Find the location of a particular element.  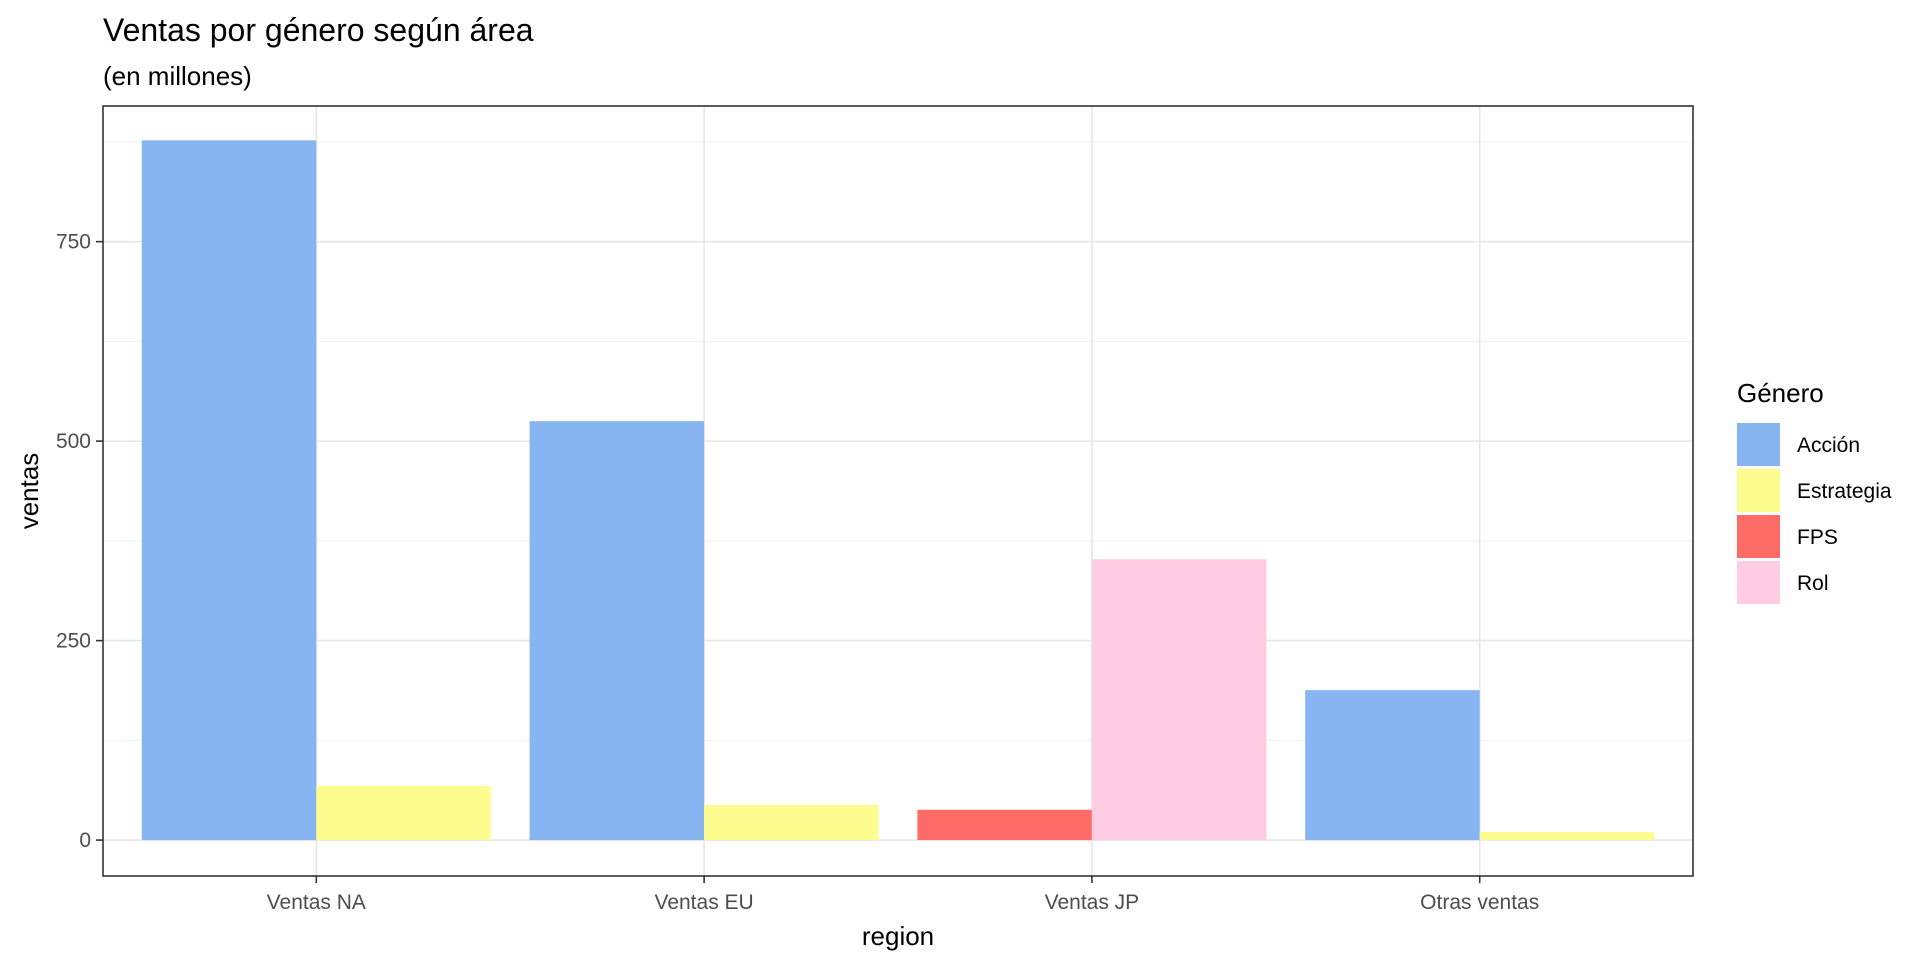

chart-subtitle: (en millones) is located at coordinates (177, 76).